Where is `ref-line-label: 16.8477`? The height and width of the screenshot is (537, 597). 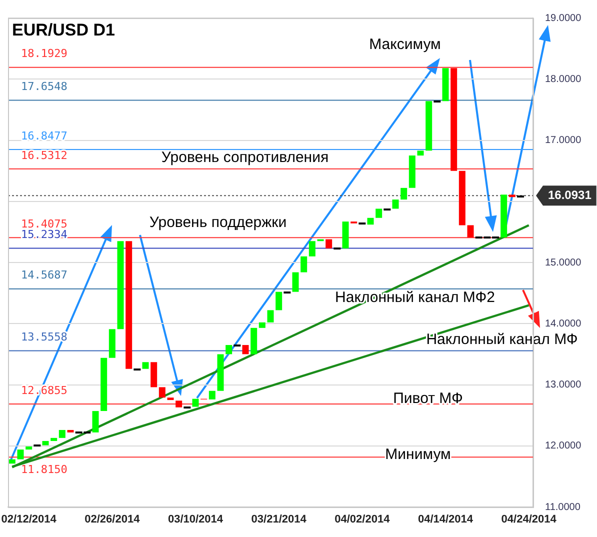
ref-line-label: 16.8477 is located at coordinates (44, 135).